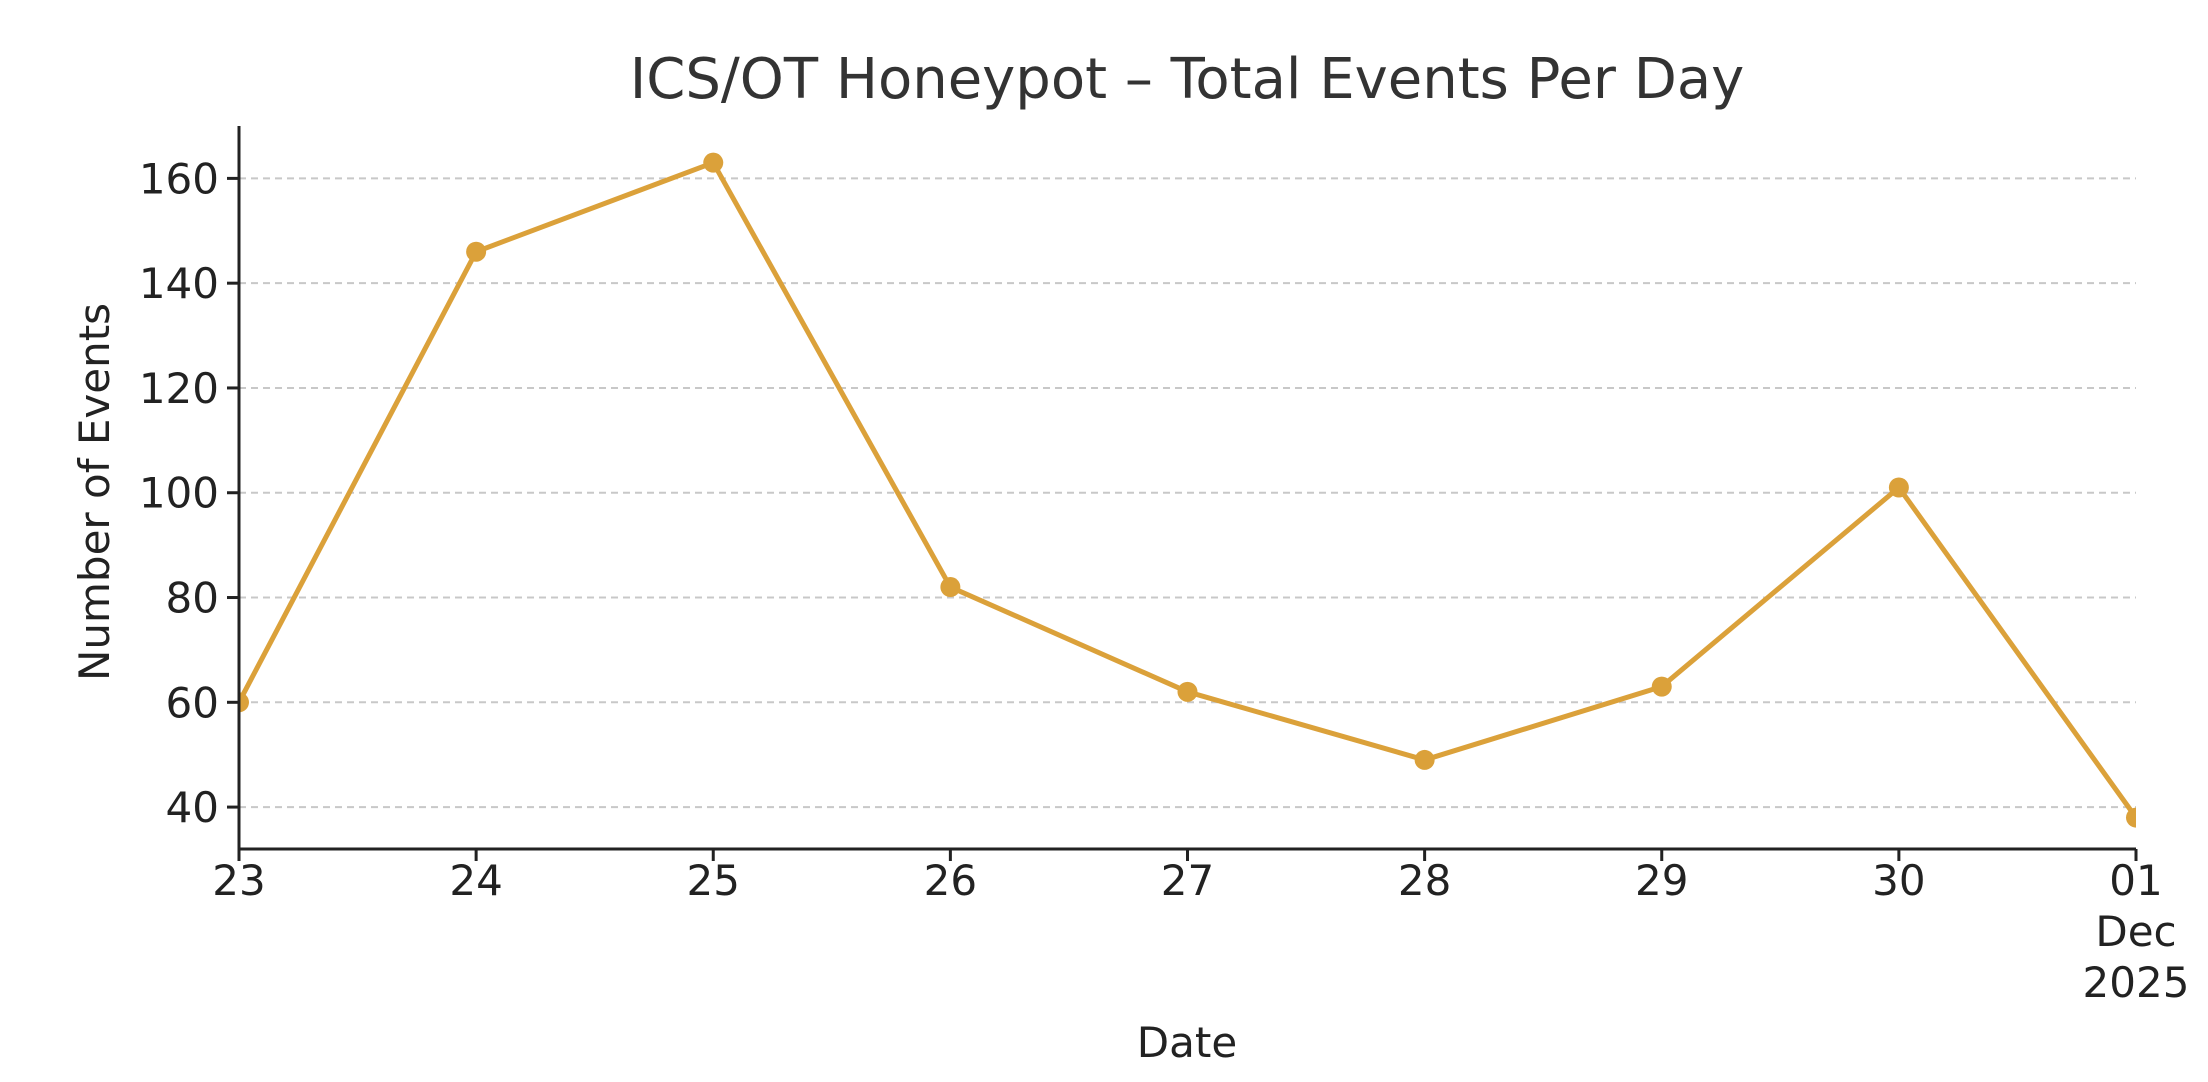  What do you see at coordinates (2136, 931) in the screenshot?
I see `x-tick-label: 01 Dec 2025` at bounding box center [2136, 931].